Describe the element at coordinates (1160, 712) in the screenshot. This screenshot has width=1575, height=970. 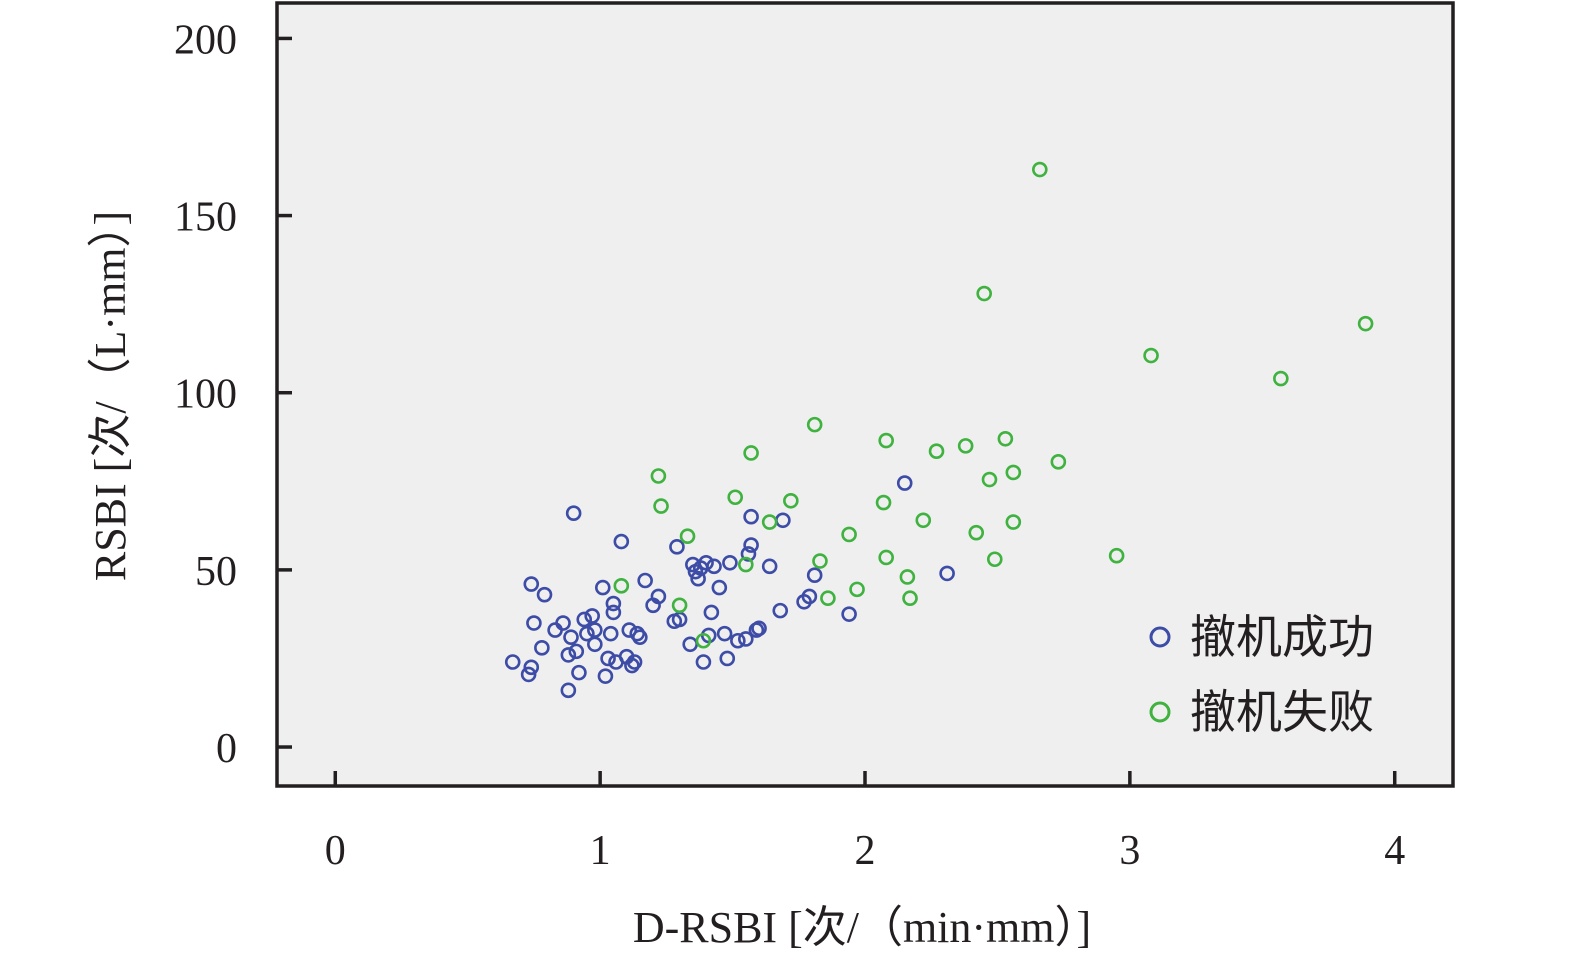
I see `legend-marker-failure` at that location.